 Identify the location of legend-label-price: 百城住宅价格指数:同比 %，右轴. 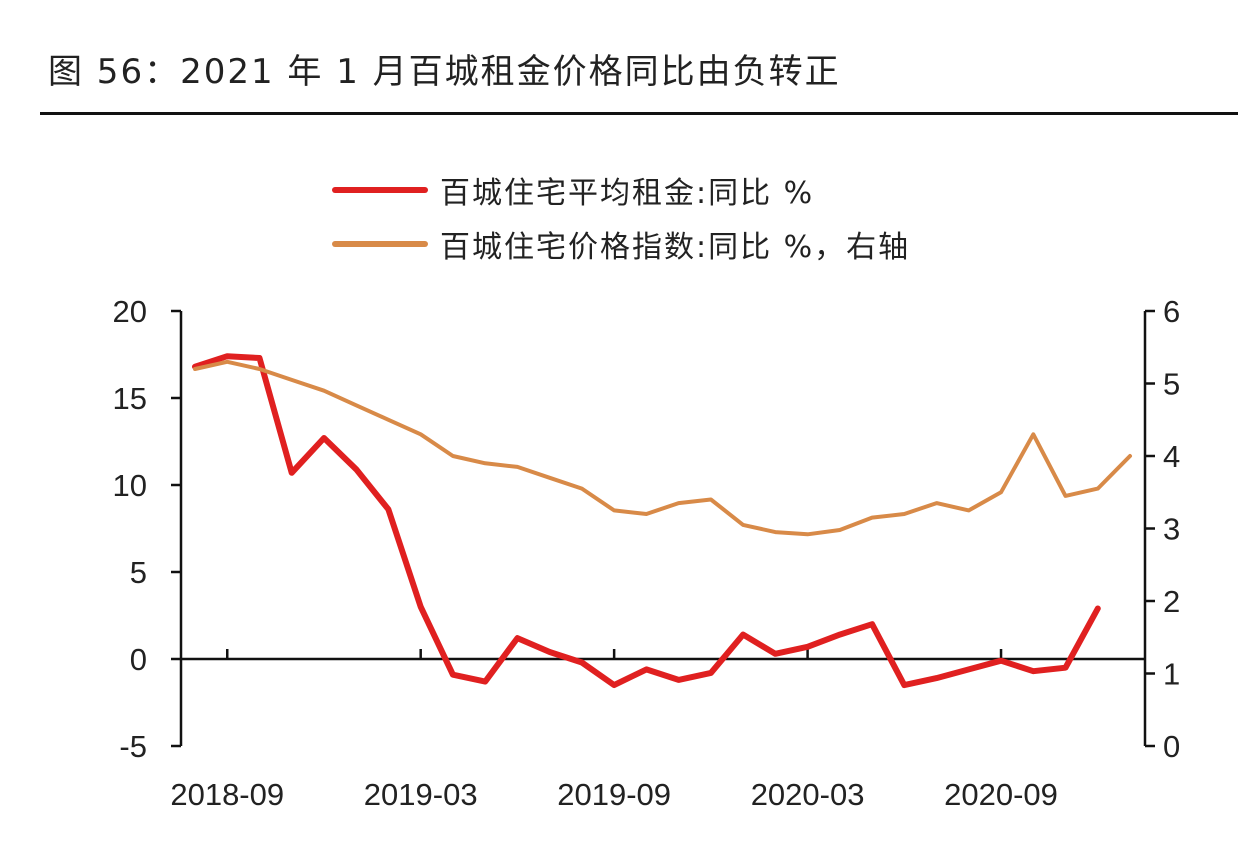
(675, 247).